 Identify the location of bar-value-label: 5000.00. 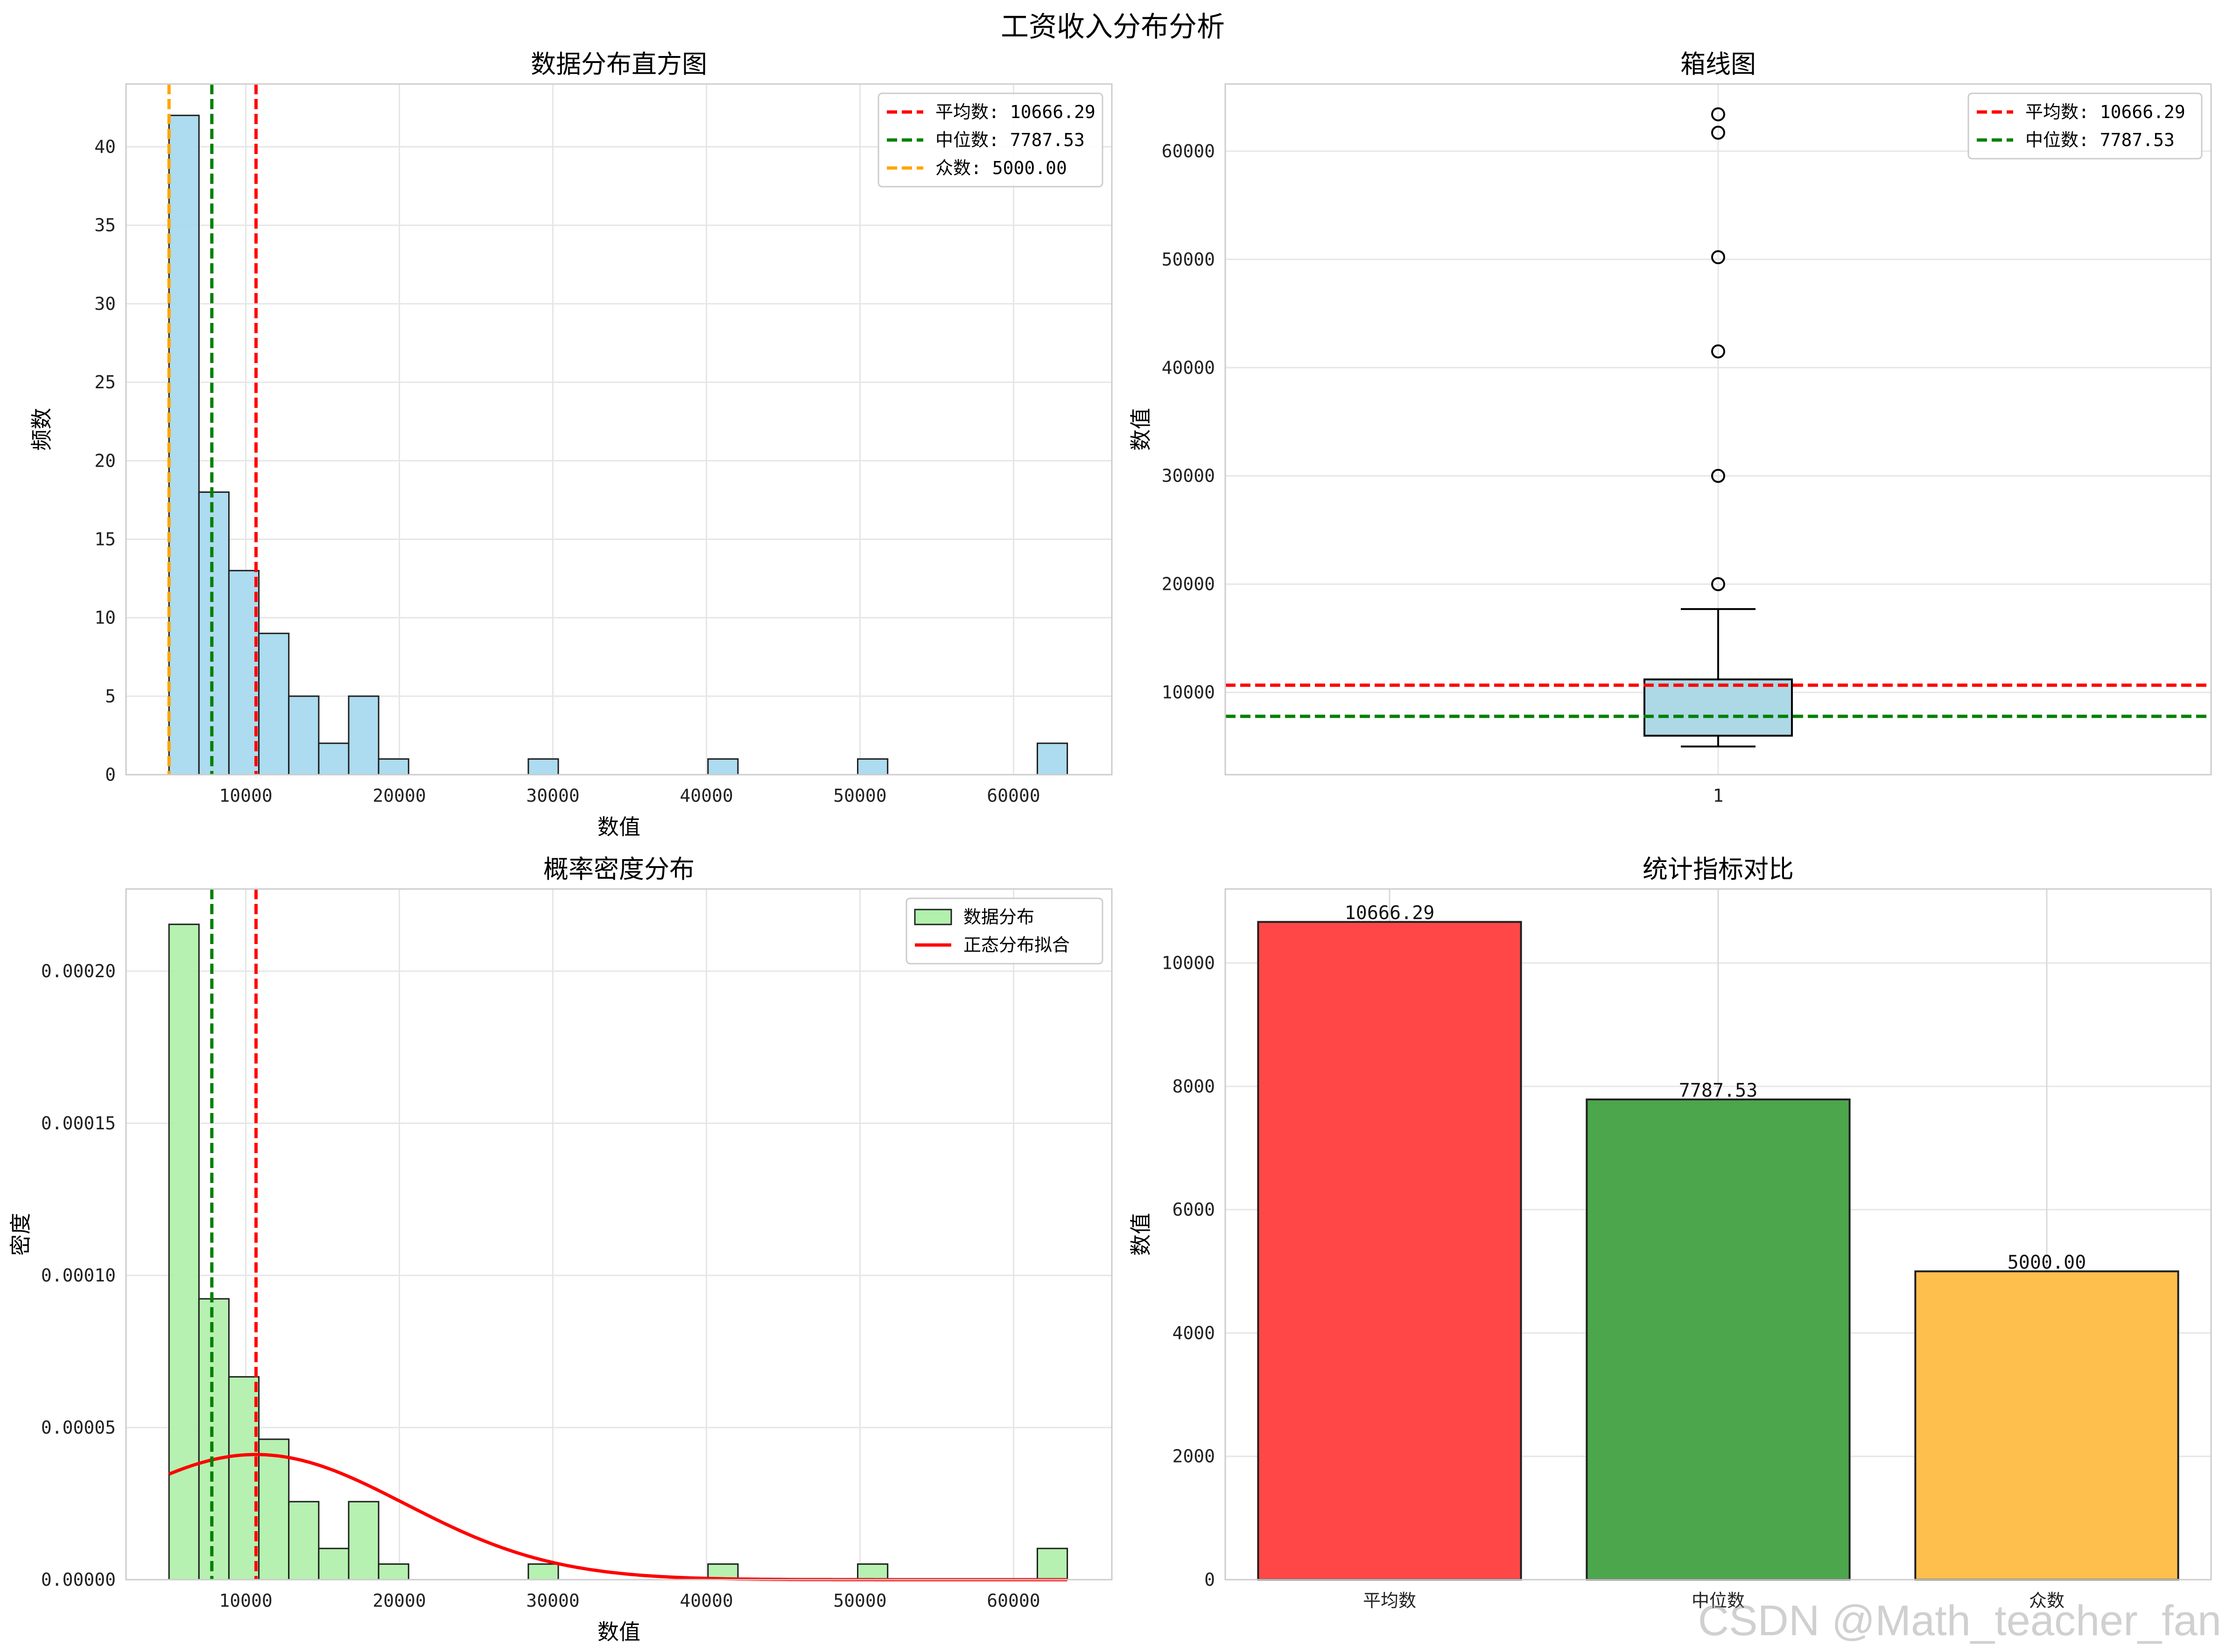
(2047, 1262).